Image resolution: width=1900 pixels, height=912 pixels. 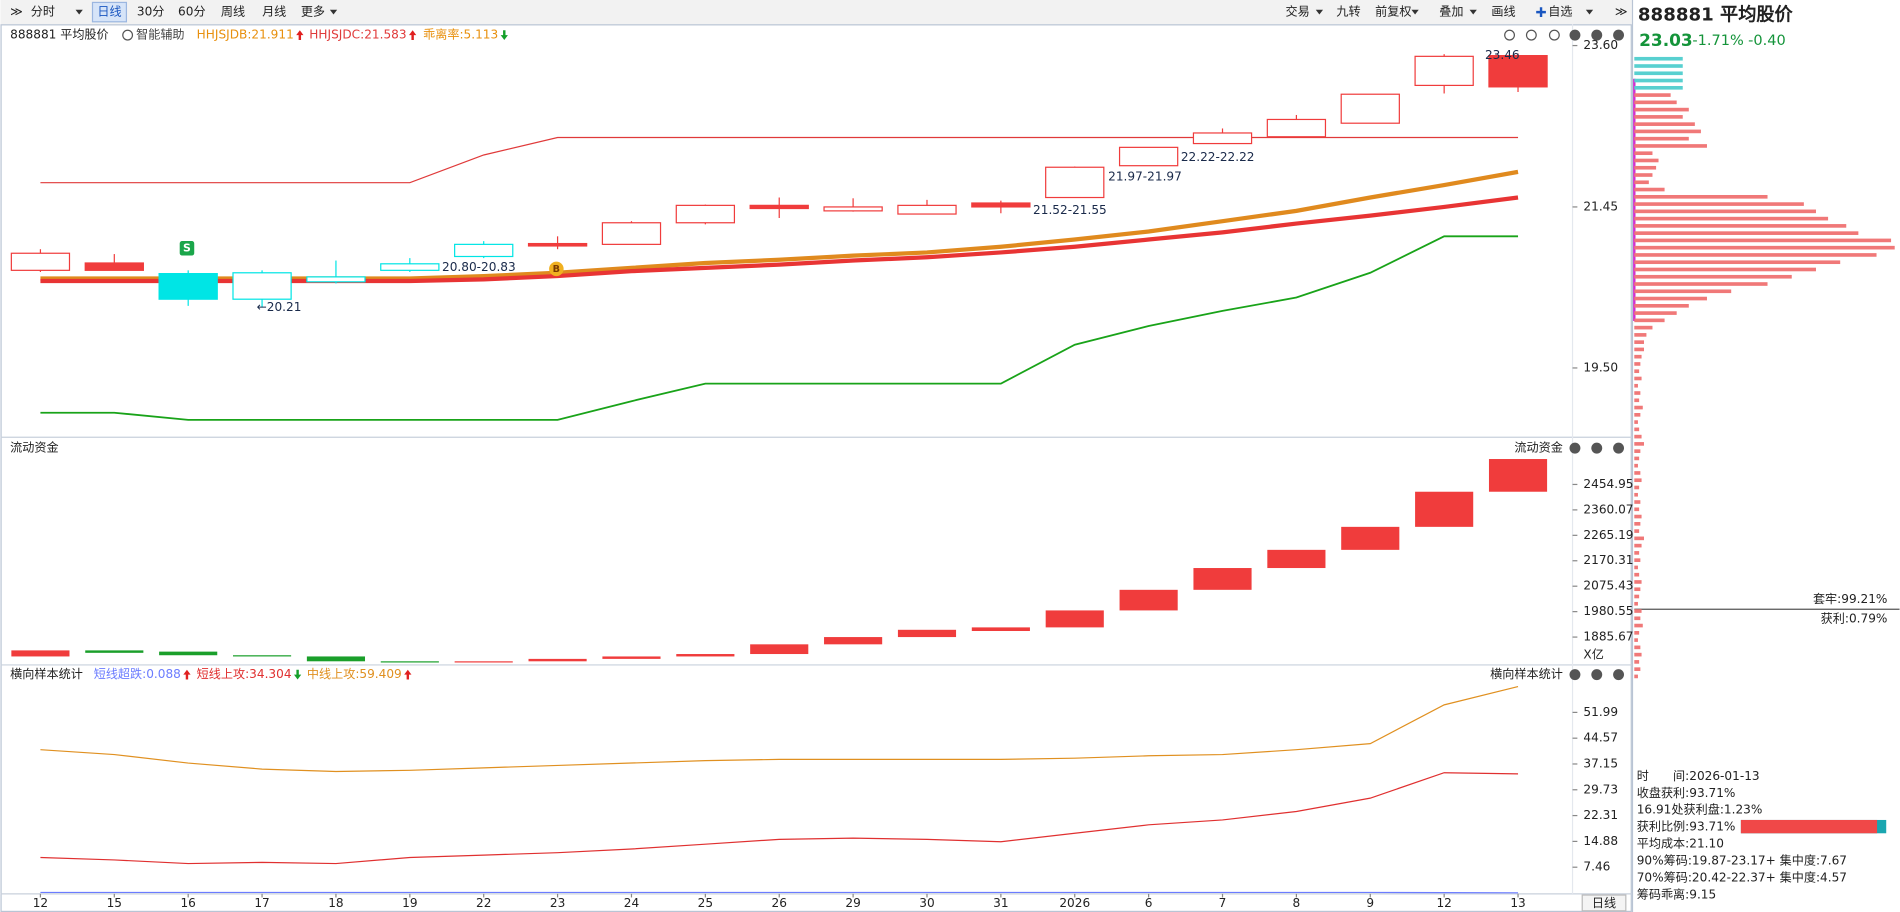 What do you see at coordinates (1596, 867) in the screenshot?
I see `y-tick-label: 7.46` at bounding box center [1596, 867].